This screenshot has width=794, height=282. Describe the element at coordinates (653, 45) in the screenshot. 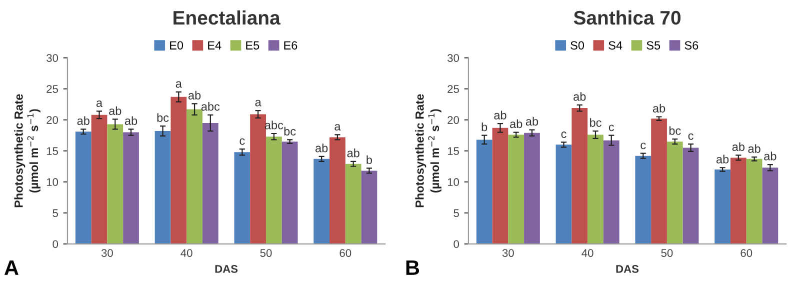

I see `legend-label: S5` at that location.